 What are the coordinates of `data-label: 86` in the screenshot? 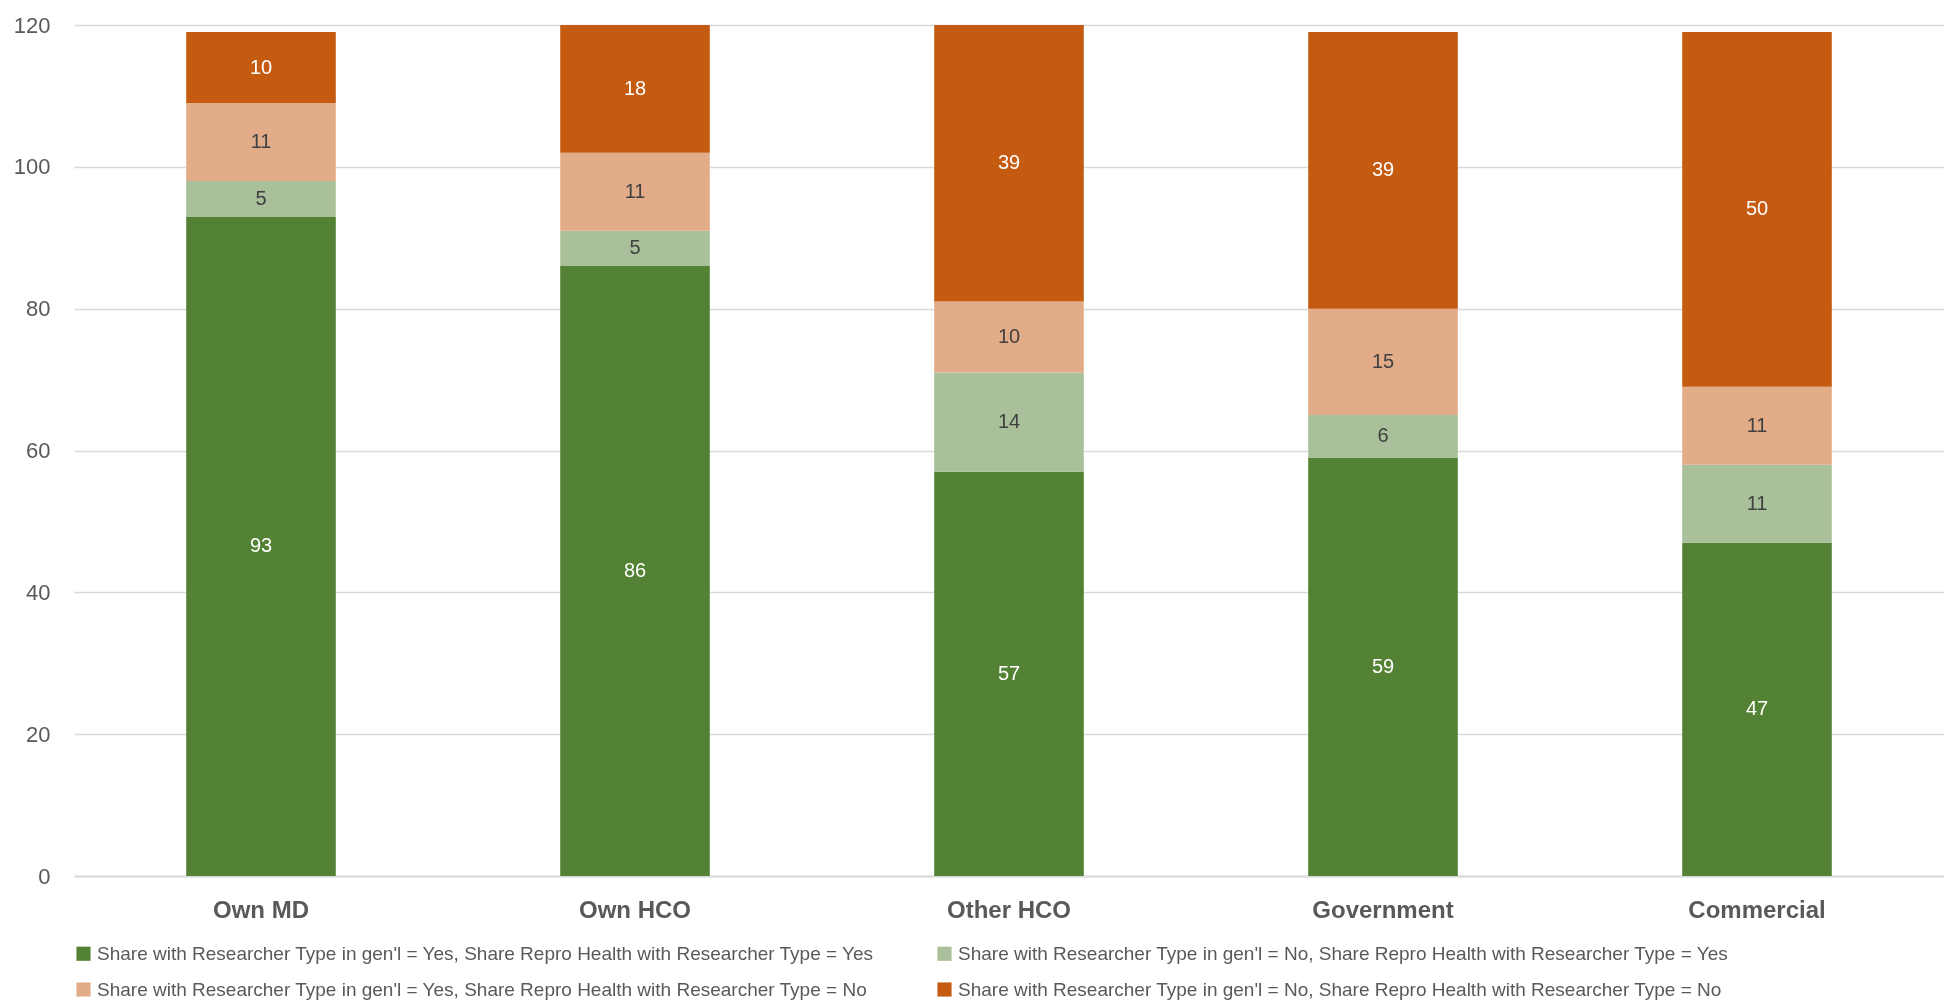 It's located at (635, 570).